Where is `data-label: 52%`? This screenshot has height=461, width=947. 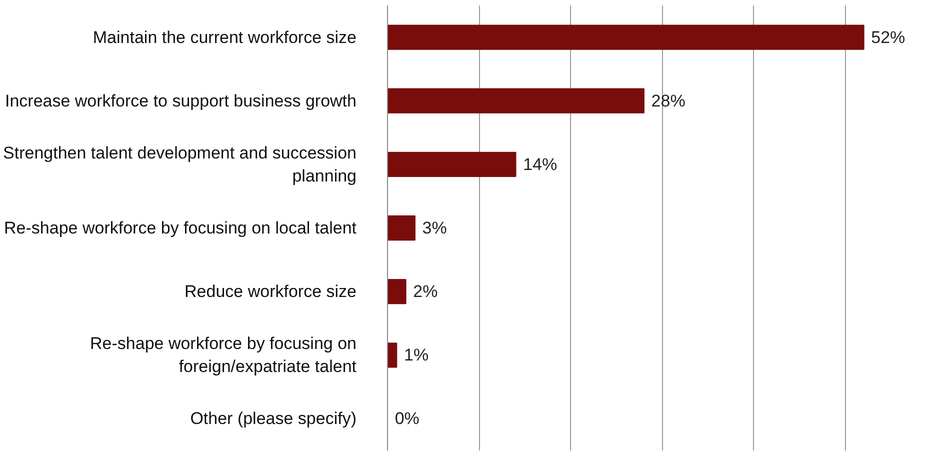 data-label: 52% is located at coordinates (888, 37).